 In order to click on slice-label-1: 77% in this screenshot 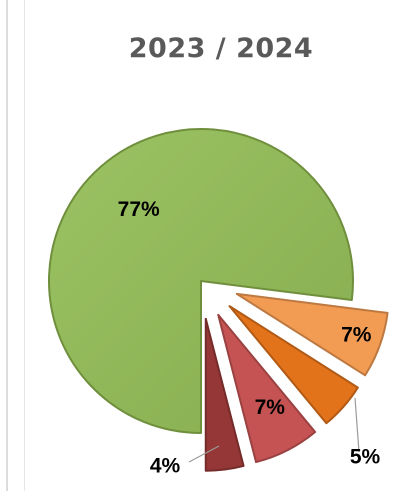, I will do `click(139, 209)`.